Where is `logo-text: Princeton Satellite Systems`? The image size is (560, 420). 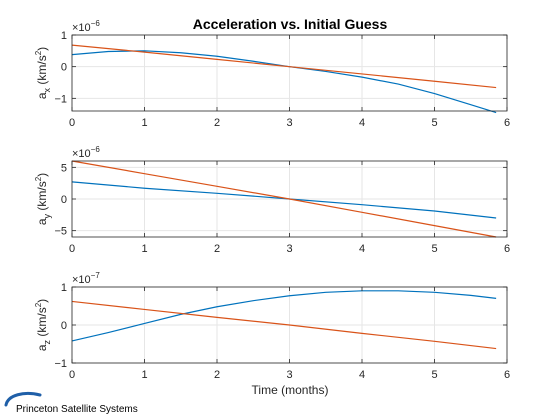 logo-text: Princeton Satellite Systems is located at coordinates (77, 409).